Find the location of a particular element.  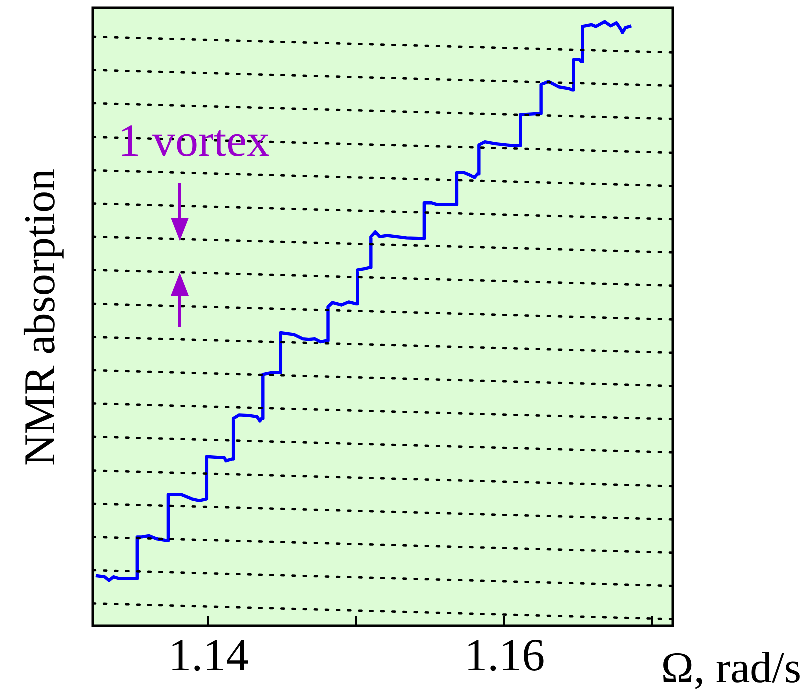

y-axis-title: NMR absorption is located at coordinates (40, 317).